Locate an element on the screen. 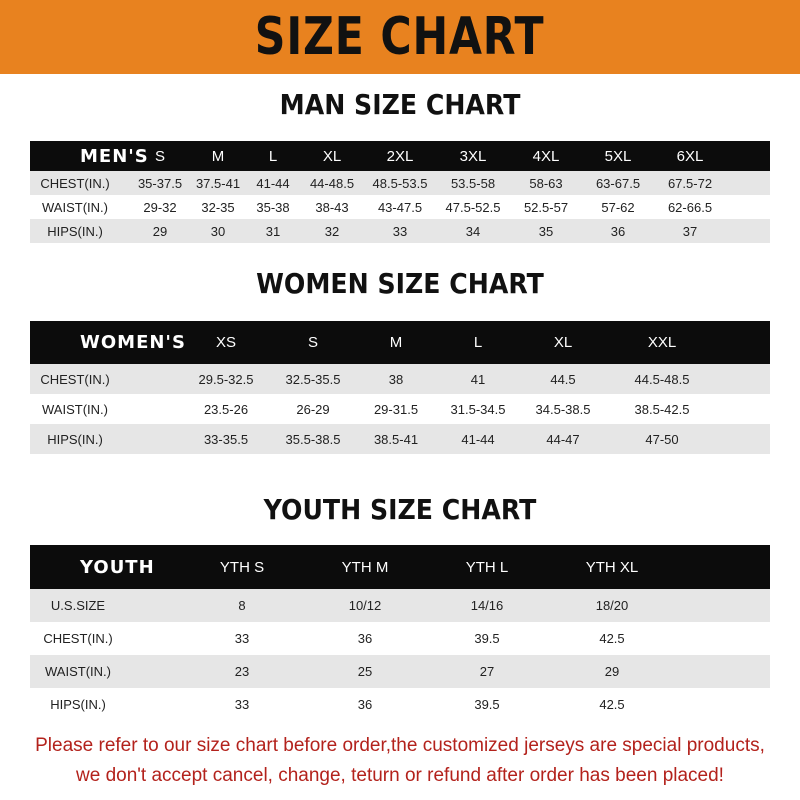 This screenshot has width=800, height=800. table-cell: 26-29 is located at coordinates (313, 409).